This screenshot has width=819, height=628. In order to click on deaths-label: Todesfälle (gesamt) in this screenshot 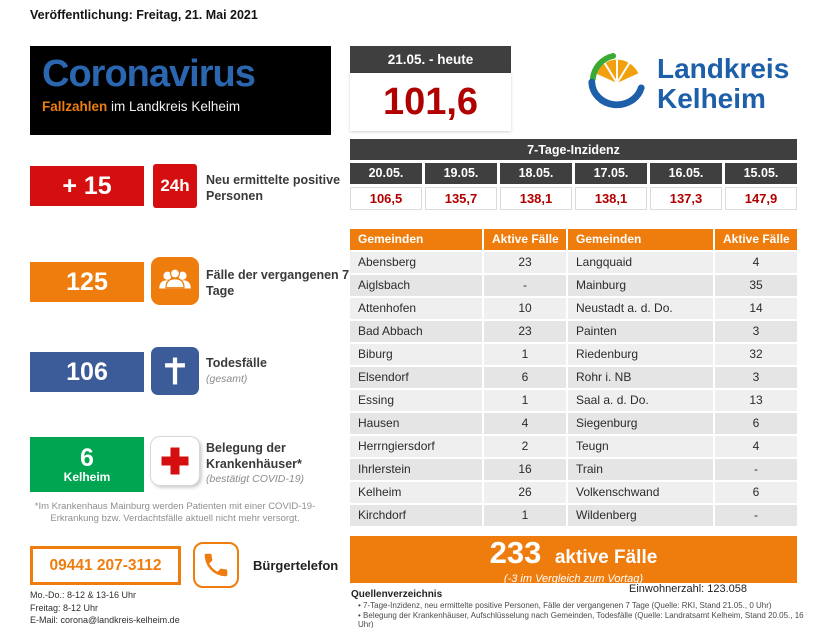, I will do `click(281, 371)`.